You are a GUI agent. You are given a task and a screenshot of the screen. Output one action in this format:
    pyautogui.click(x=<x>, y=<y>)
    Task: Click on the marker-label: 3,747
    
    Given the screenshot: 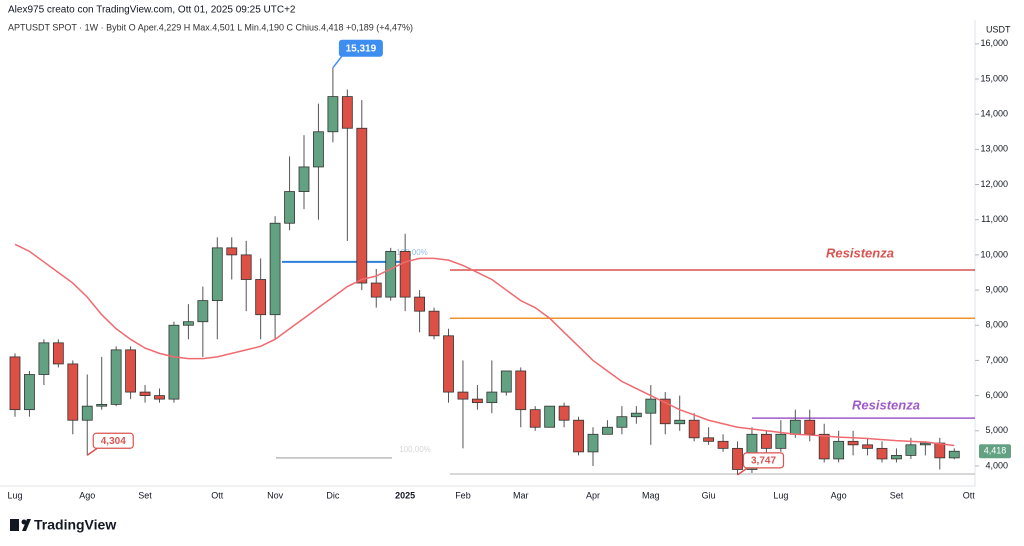 What is the action you would take?
    pyautogui.click(x=763, y=460)
    